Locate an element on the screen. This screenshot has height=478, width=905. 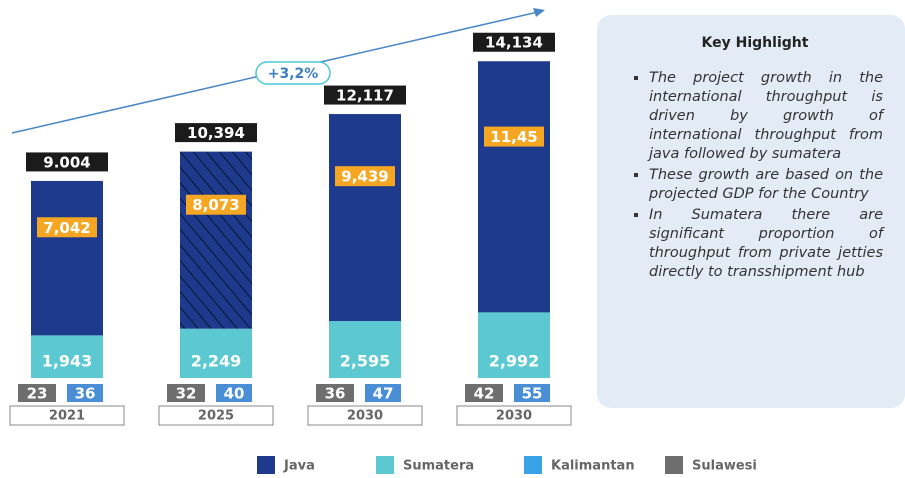
kalimantan-label: 47 is located at coordinates (383, 394).